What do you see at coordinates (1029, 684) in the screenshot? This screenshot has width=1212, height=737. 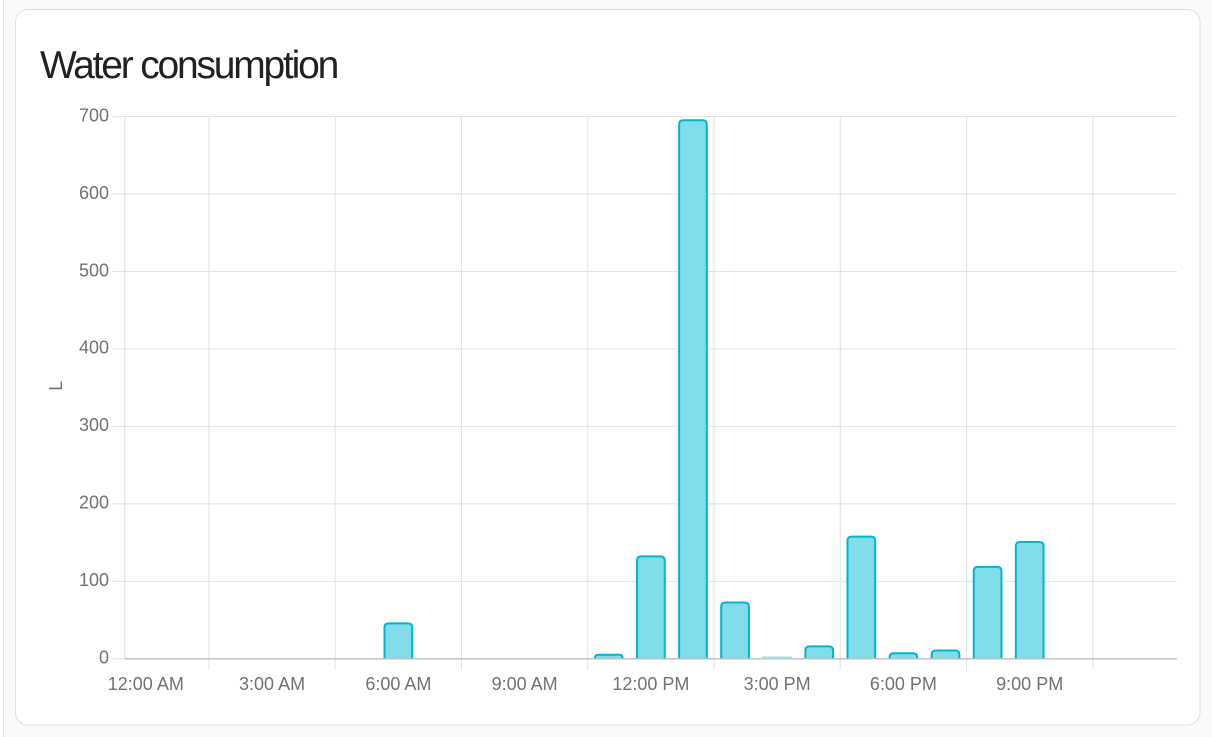 I see `svg-text: 9:00 PM` at bounding box center [1029, 684].